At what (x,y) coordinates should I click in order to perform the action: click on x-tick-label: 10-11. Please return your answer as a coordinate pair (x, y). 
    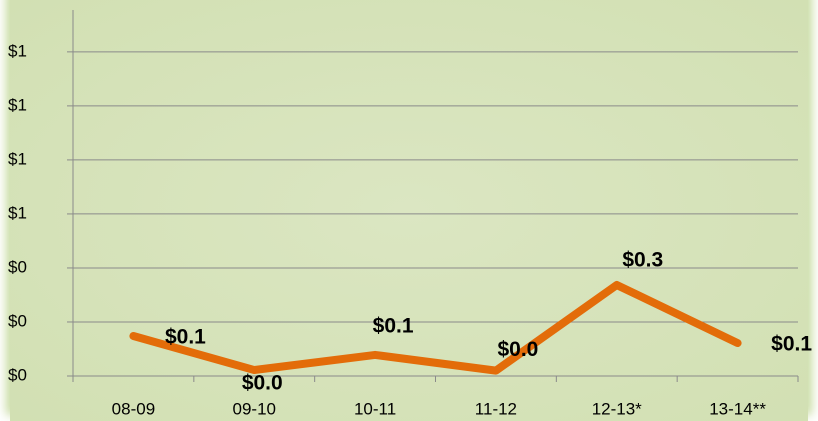
    Looking at the image, I should click on (375, 408).